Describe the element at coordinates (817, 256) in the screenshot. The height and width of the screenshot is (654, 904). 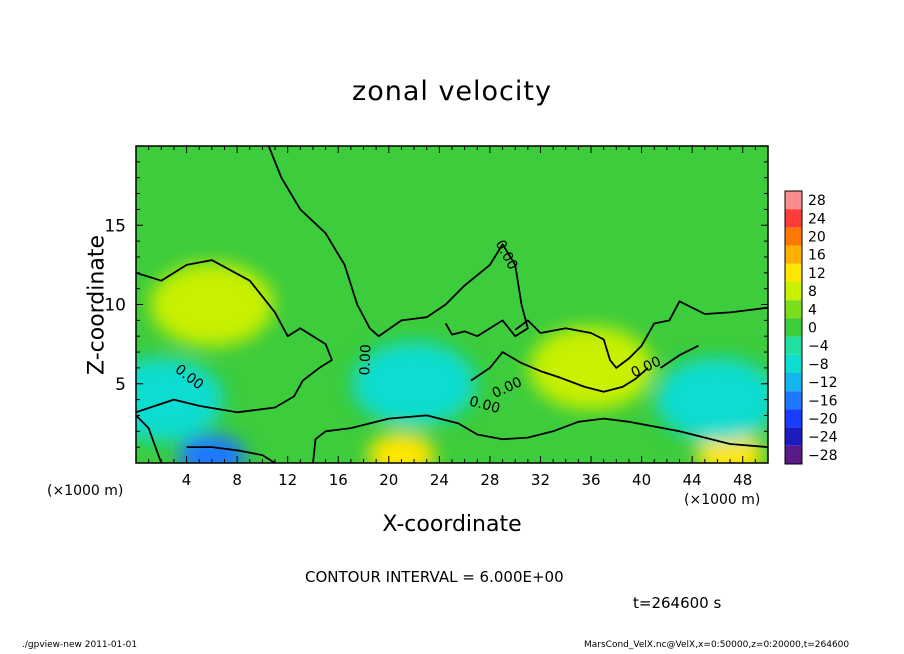
I see `colorbar-label: 16` at that location.